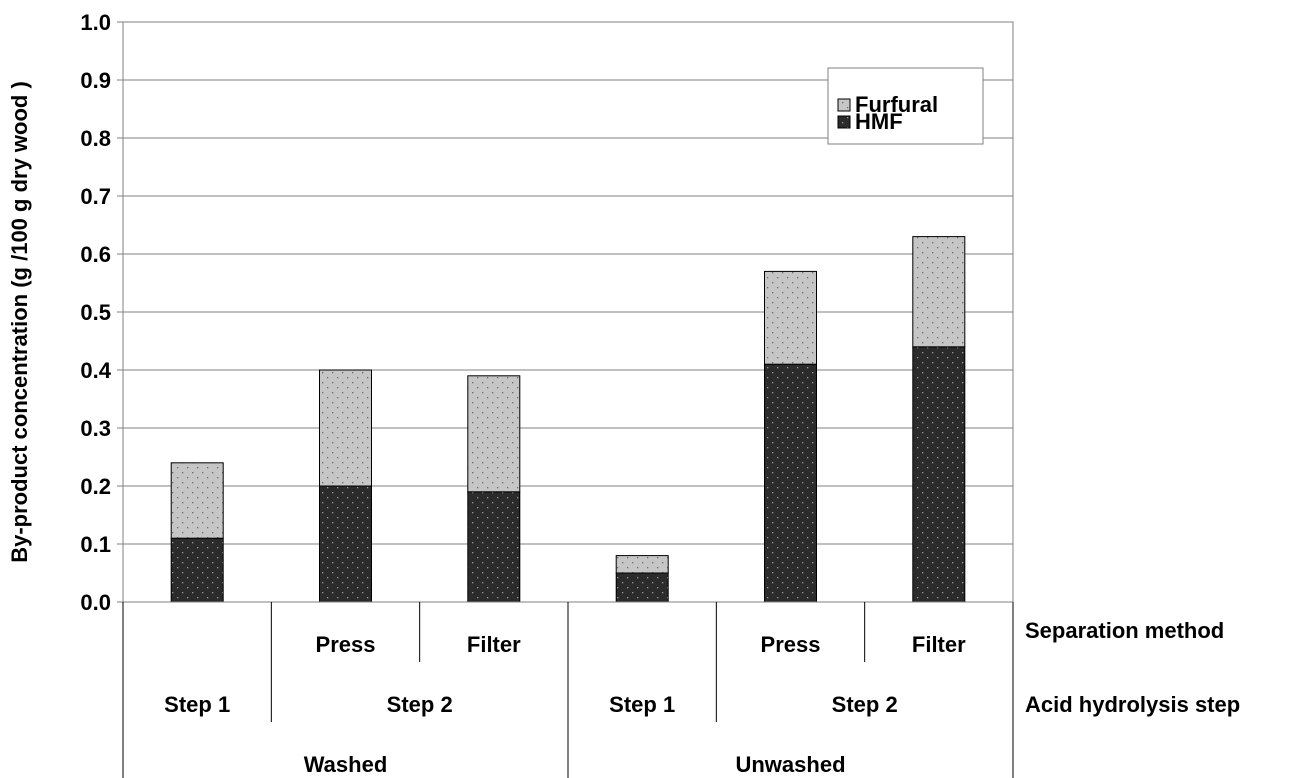 Image resolution: width=1294 pixels, height=778 pixels. I want to click on y-tick-label: 0.3, so click(95, 428).